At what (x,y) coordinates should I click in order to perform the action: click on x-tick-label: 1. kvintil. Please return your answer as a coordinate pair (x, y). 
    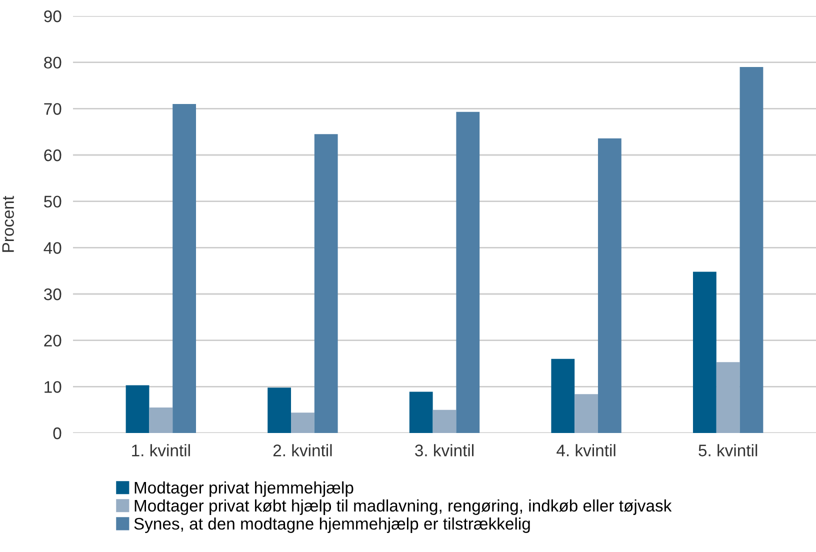
    Looking at the image, I should click on (161, 450).